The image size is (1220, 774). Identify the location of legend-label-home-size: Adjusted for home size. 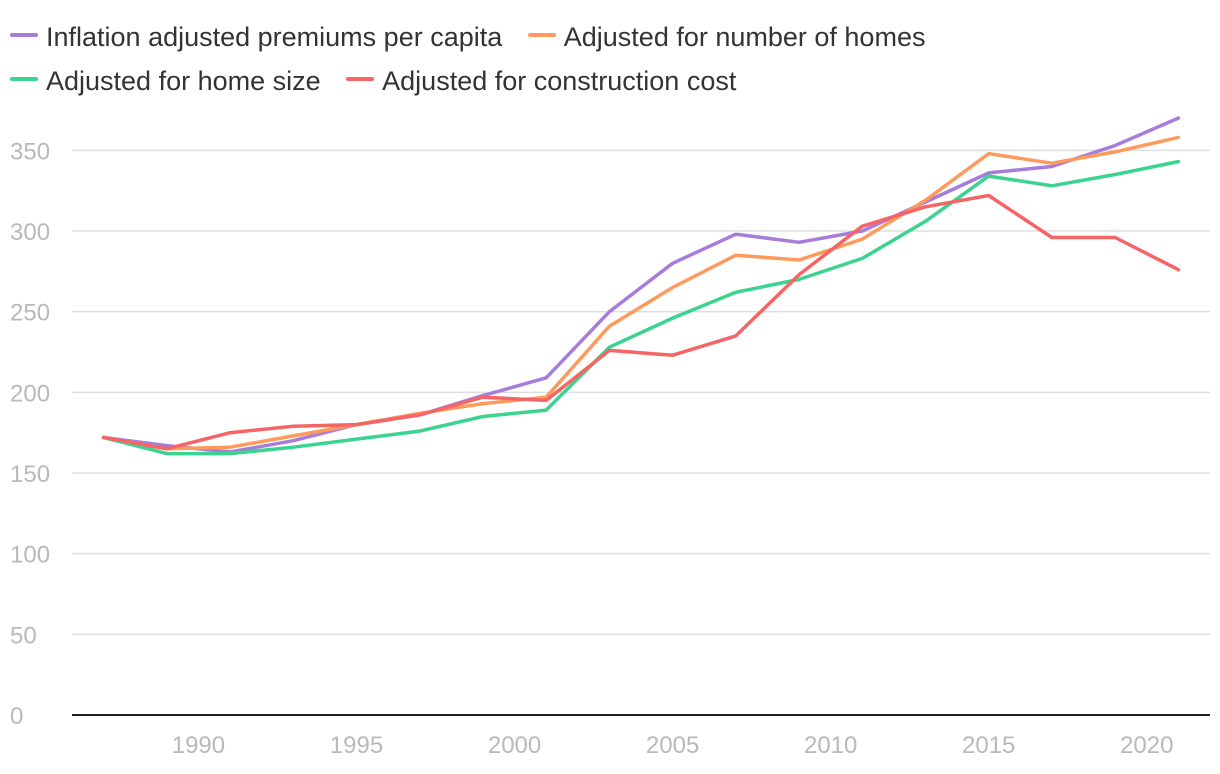
(183, 80).